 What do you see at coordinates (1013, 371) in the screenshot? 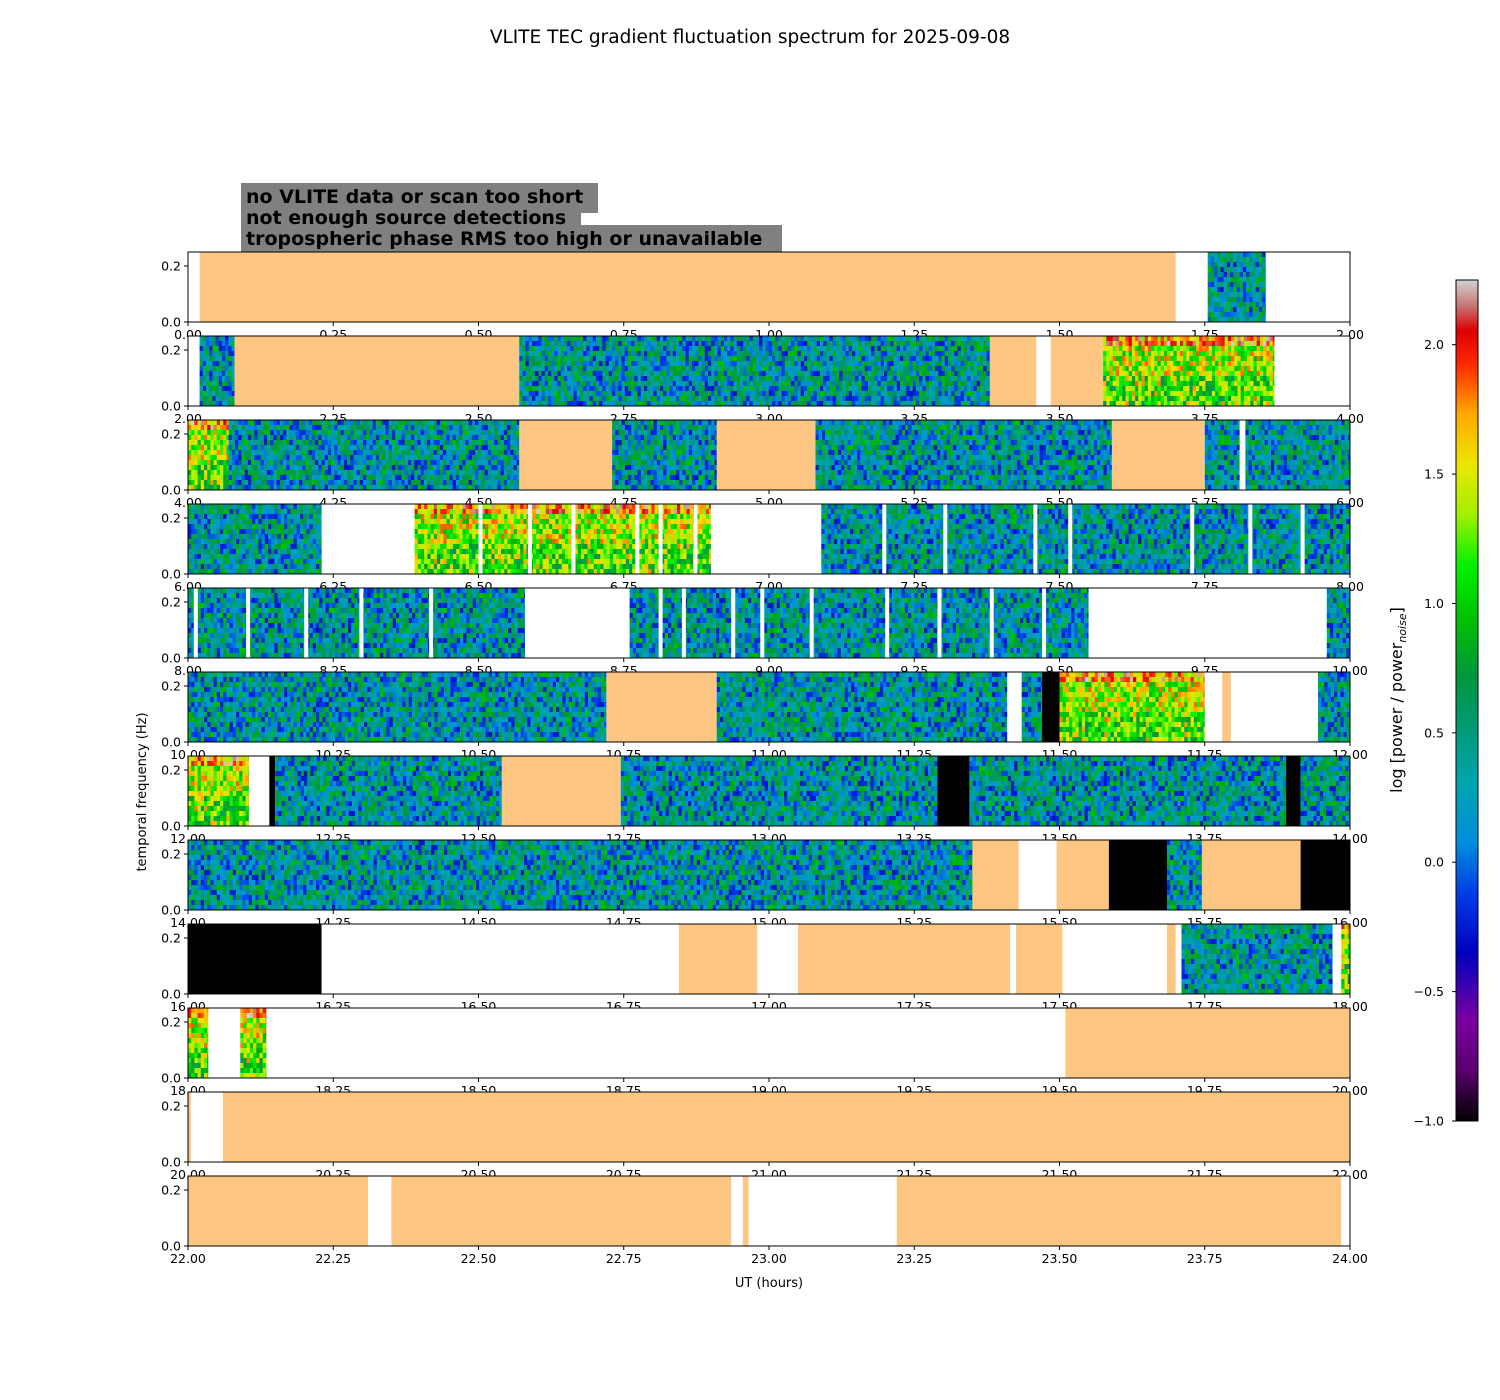
I see `troposphere-flag-segment` at bounding box center [1013, 371].